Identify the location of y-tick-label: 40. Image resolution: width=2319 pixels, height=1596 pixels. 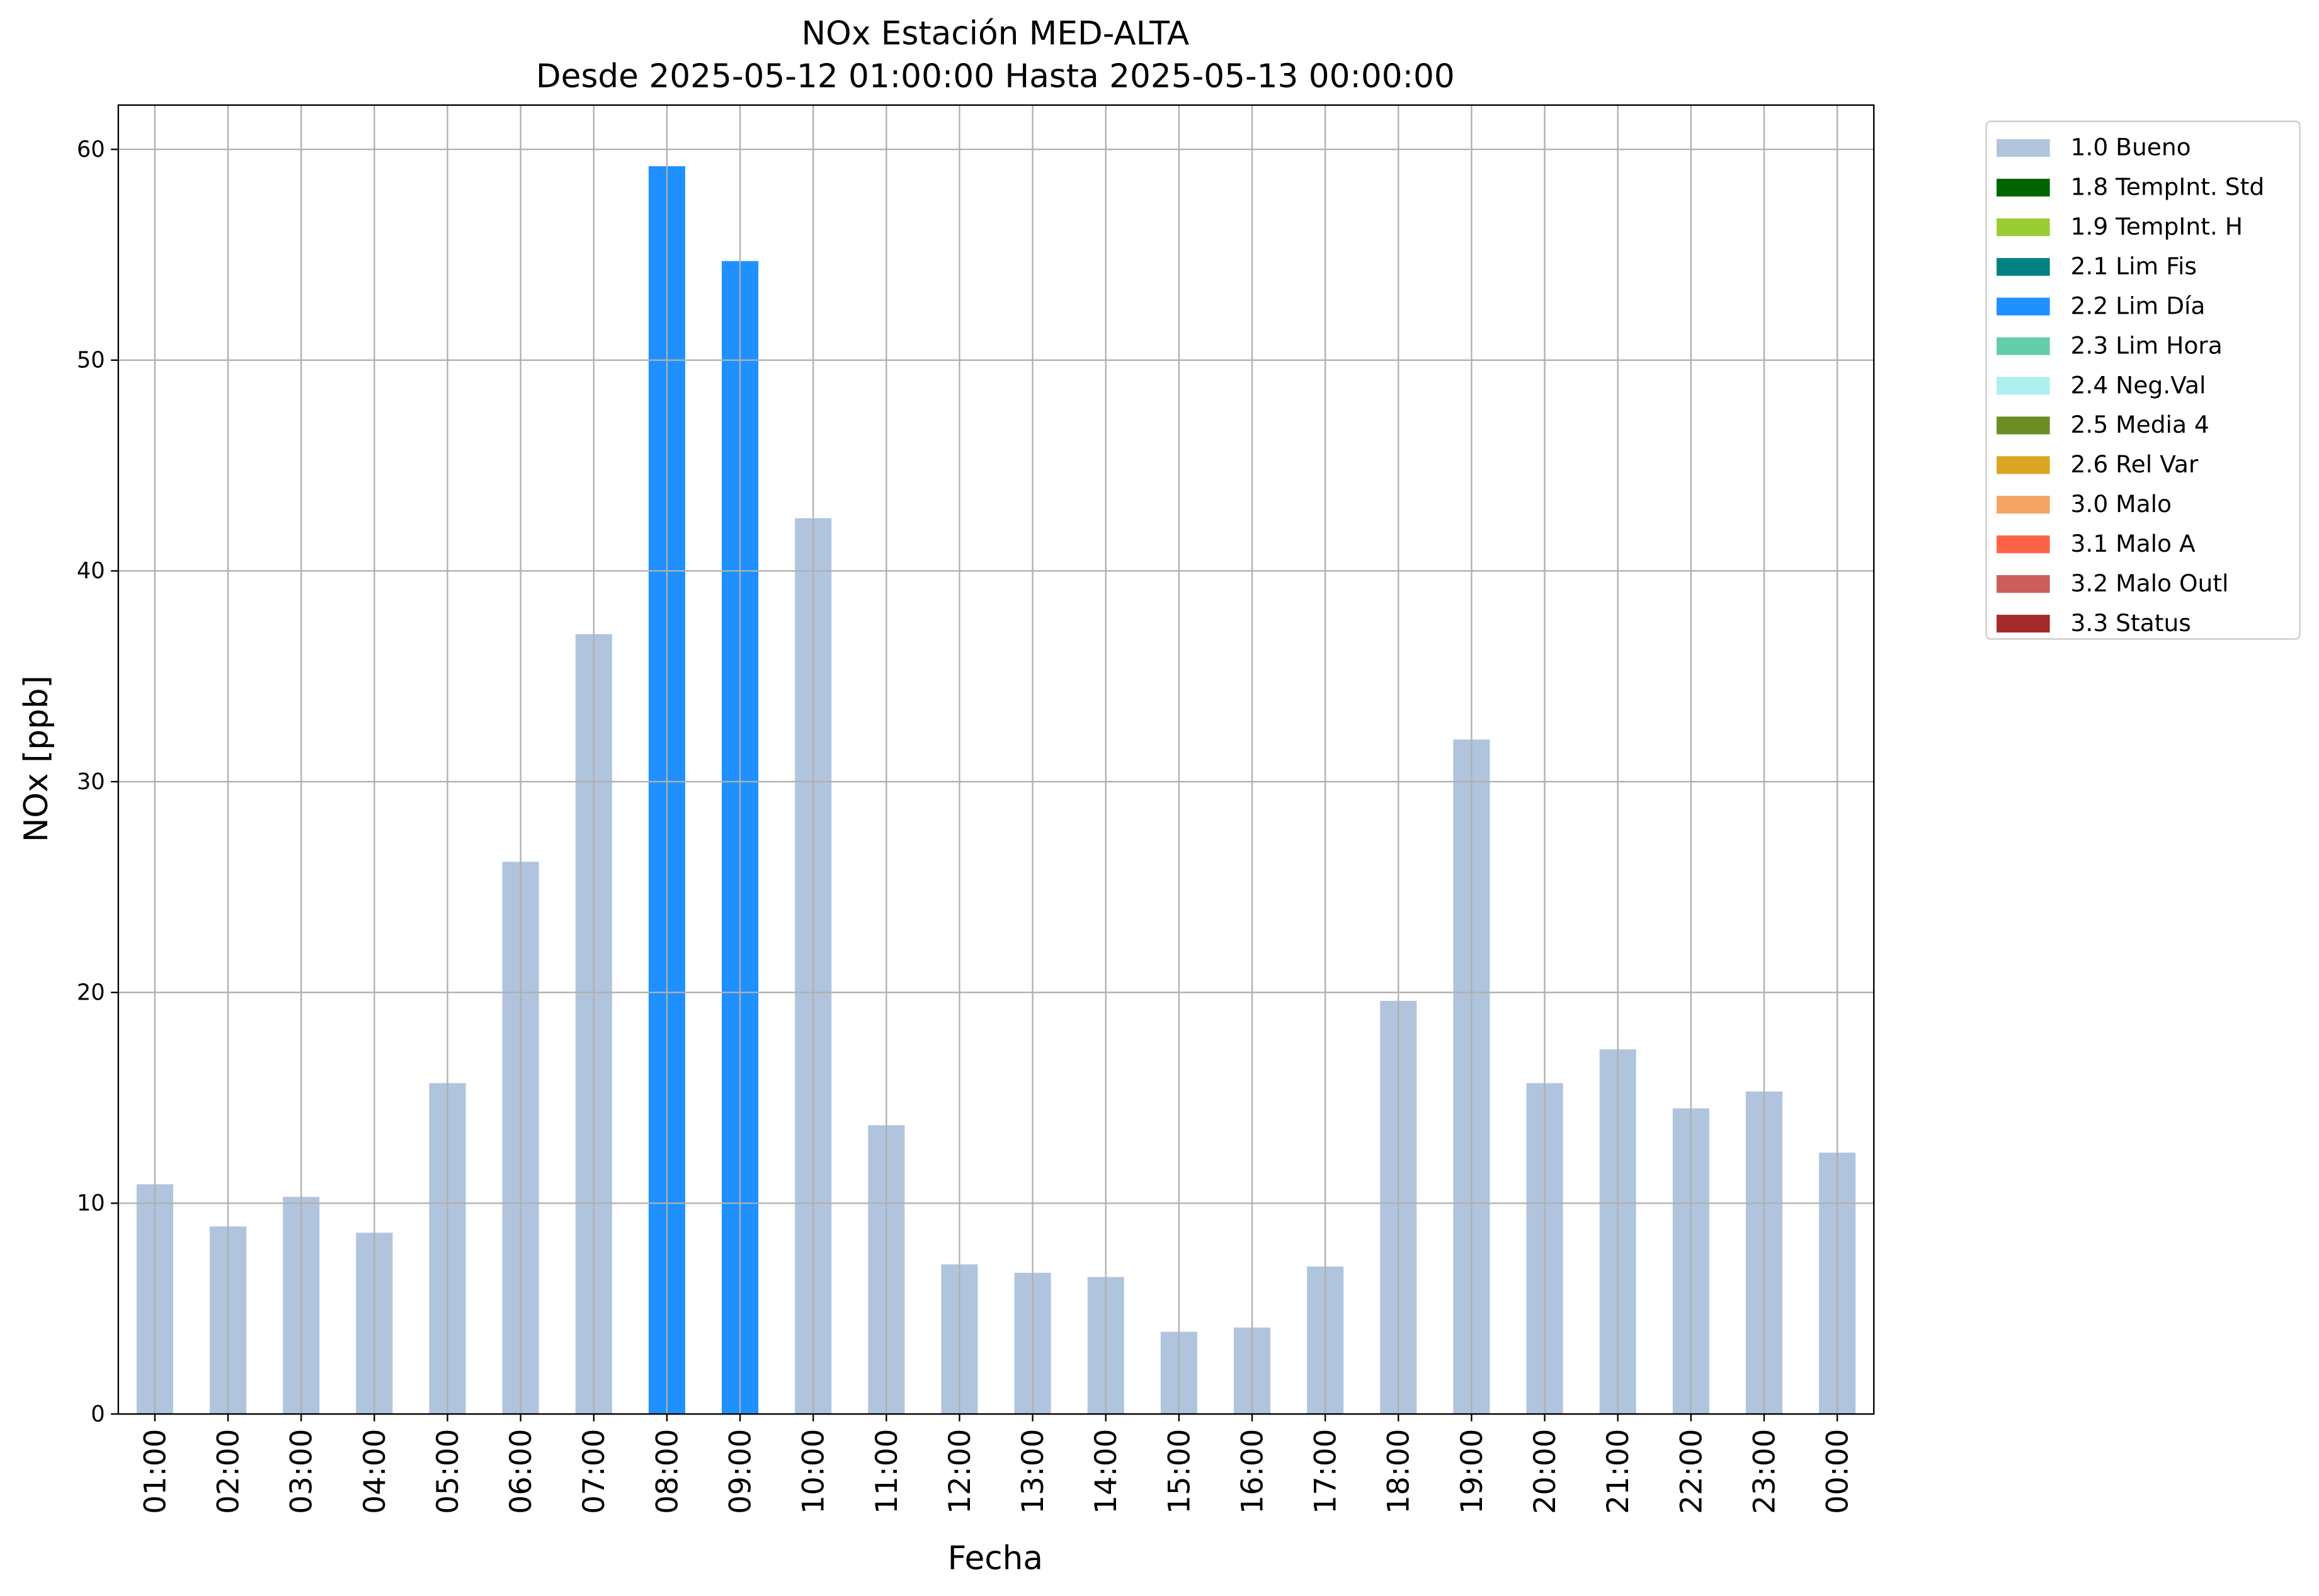
(91, 571).